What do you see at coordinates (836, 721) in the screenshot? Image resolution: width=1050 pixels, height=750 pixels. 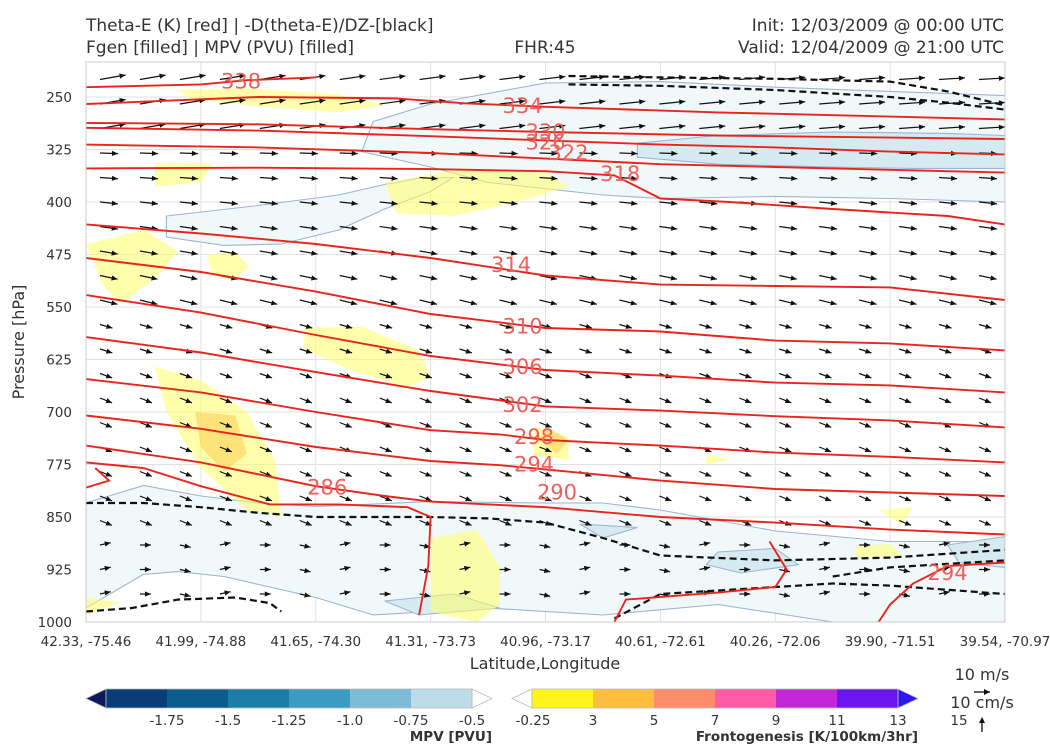 I see `fgen-colorbar-tick-4: 11` at bounding box center [836, 721].